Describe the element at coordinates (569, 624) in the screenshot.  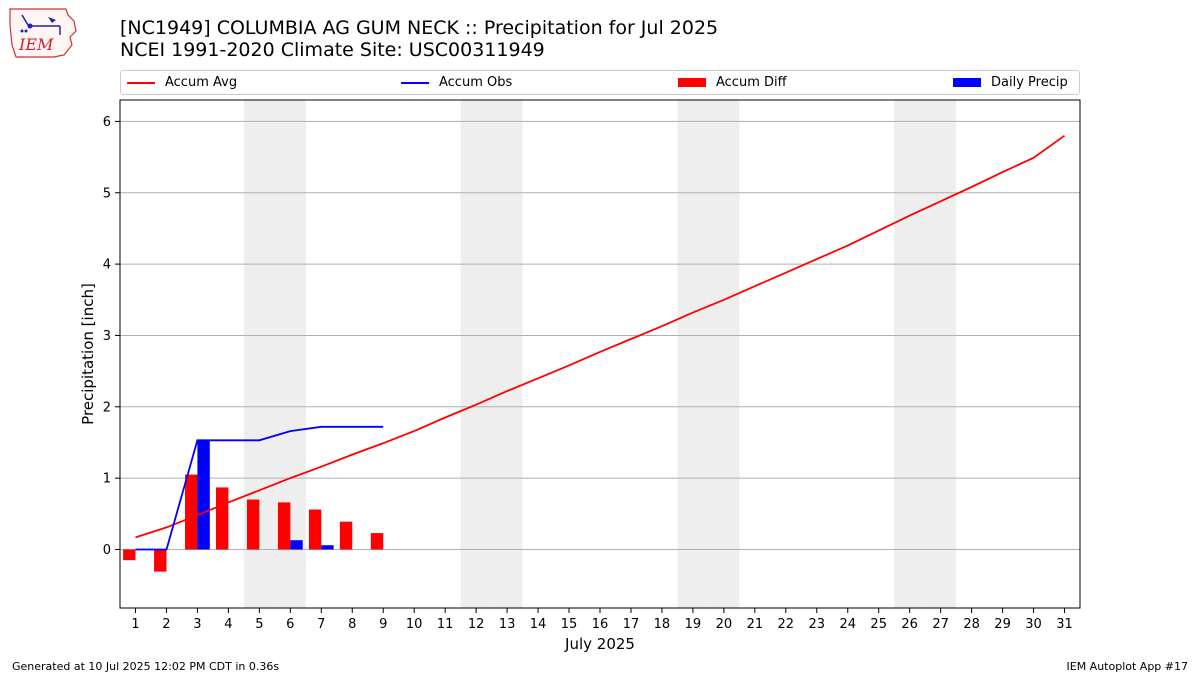
I see `x-tick-label: 15` at that location.